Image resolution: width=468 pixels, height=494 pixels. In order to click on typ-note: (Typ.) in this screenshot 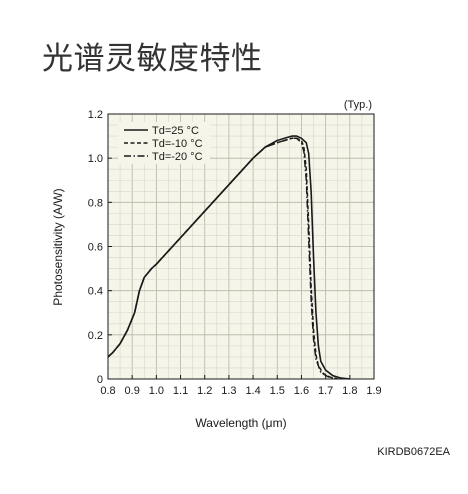, I will do `click(358, 105)`.